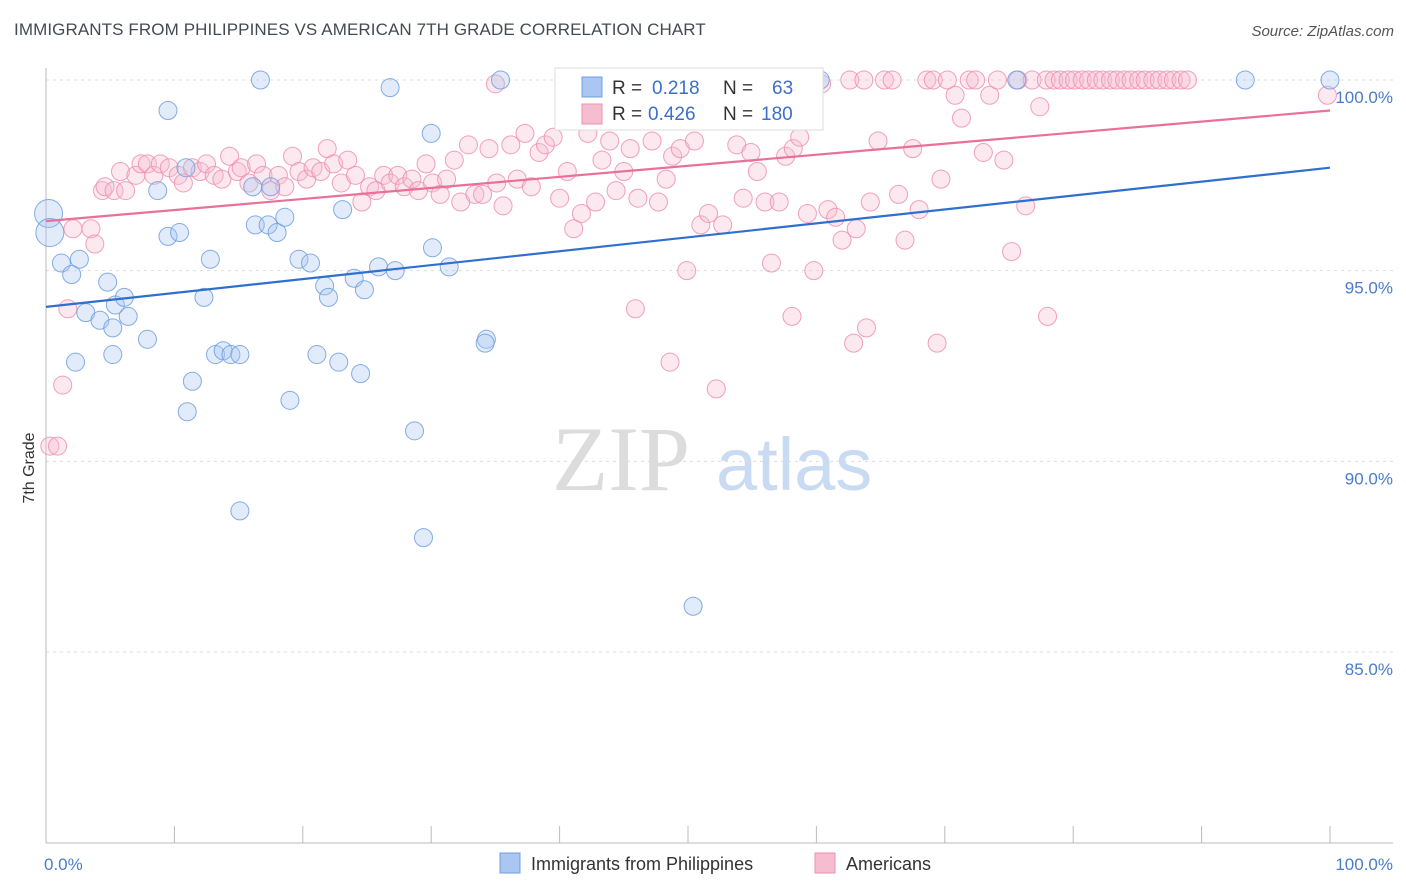  I want to click on trend-line-immigrants, so click(688, 237).